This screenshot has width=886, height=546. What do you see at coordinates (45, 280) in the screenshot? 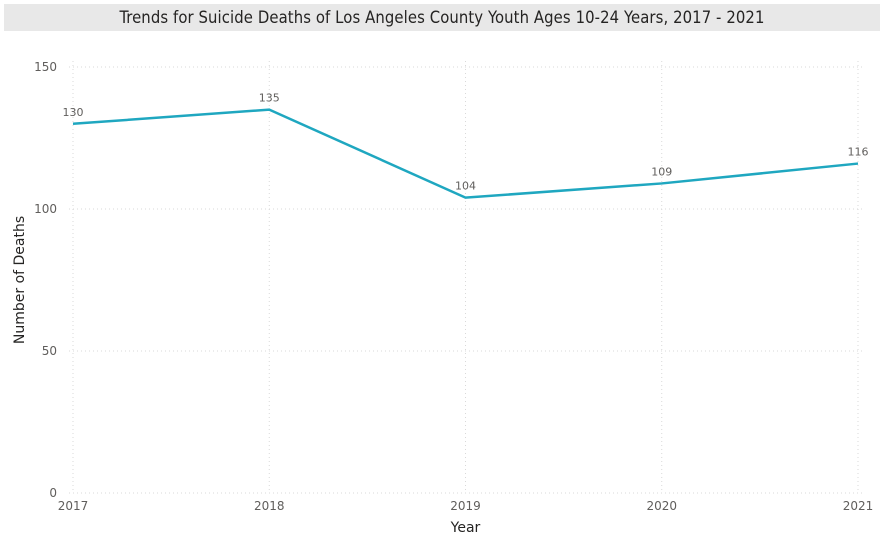
I see `y-axis-ticks: 0 50 100 150` at bounding box center [45, 280].